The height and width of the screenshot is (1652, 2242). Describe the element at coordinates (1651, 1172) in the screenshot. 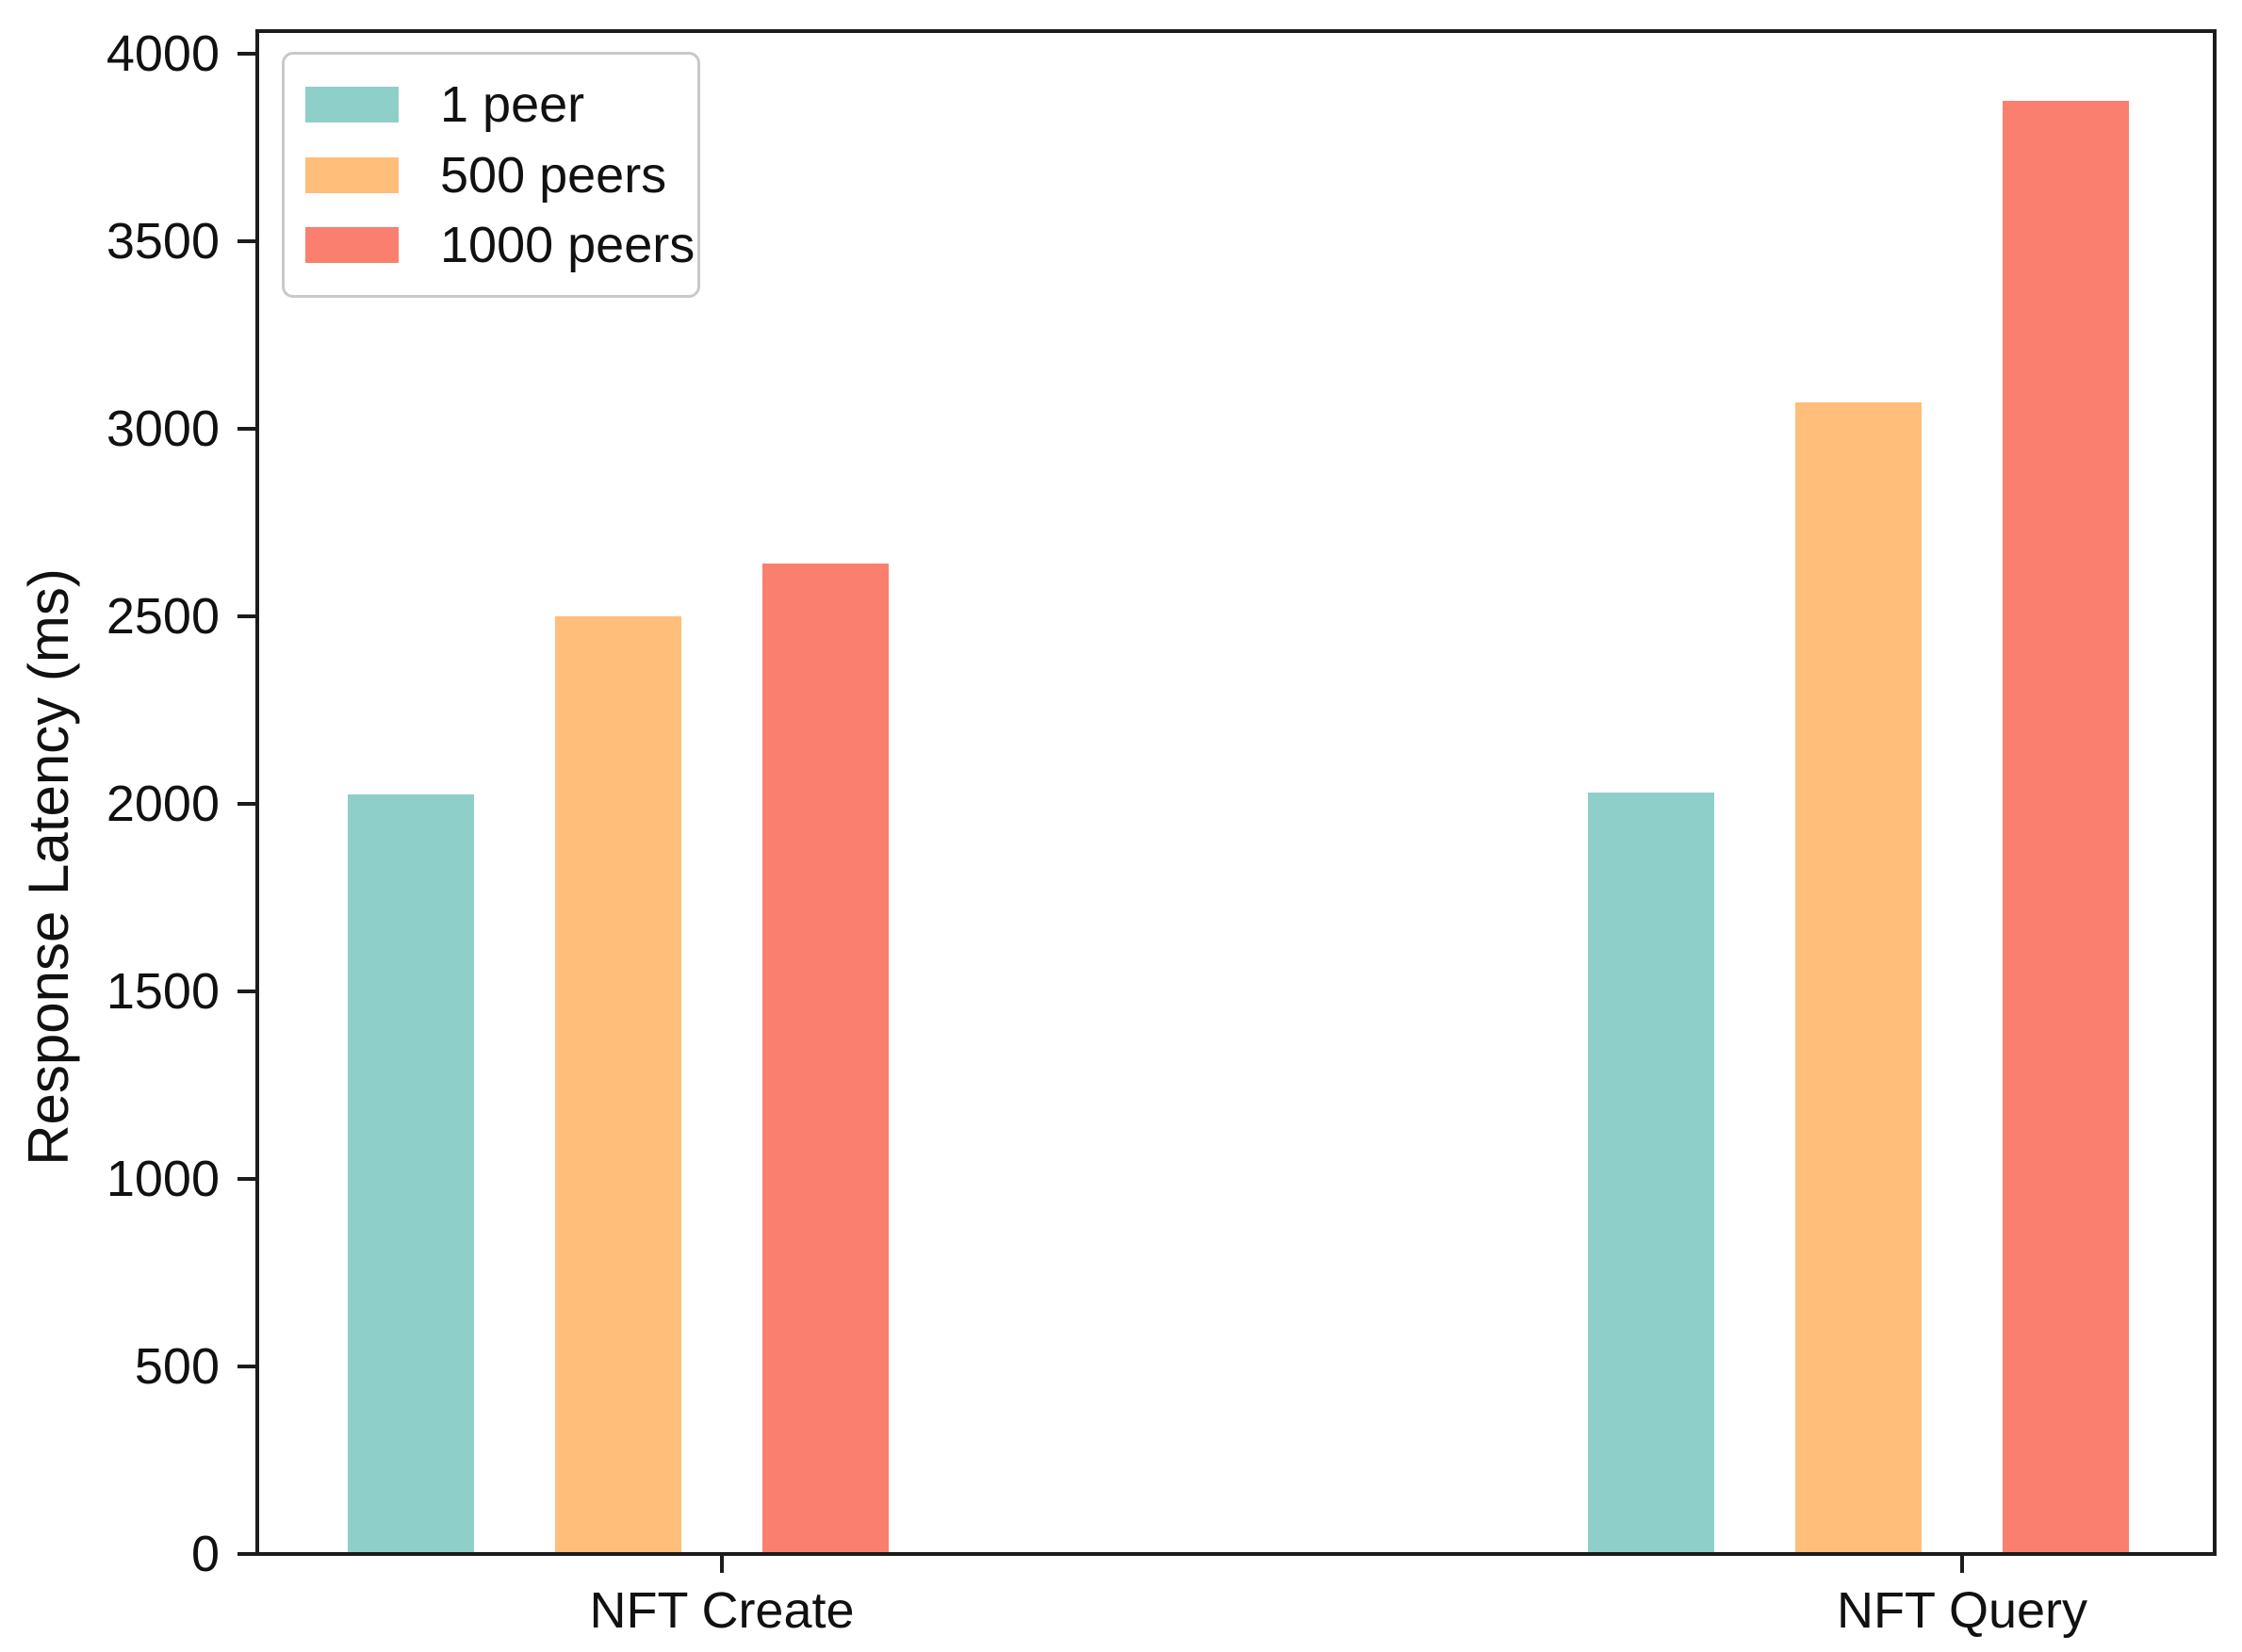

I see `bar-nft-query-1-peer` at that location.